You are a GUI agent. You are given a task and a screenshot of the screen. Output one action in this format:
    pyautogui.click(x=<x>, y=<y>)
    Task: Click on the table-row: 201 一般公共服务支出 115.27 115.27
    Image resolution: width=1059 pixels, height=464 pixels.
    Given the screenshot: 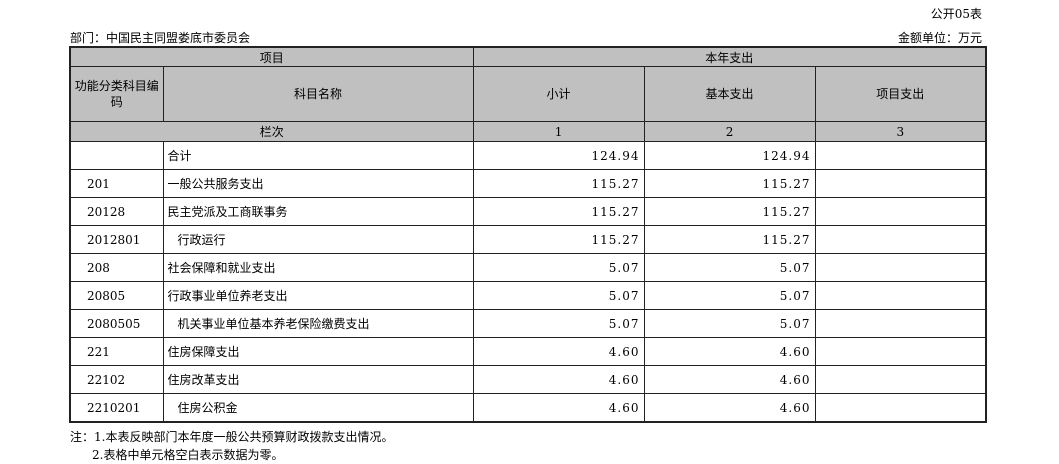 What is the action you would take?
    pyautogui.click(x=528, y=183)
    